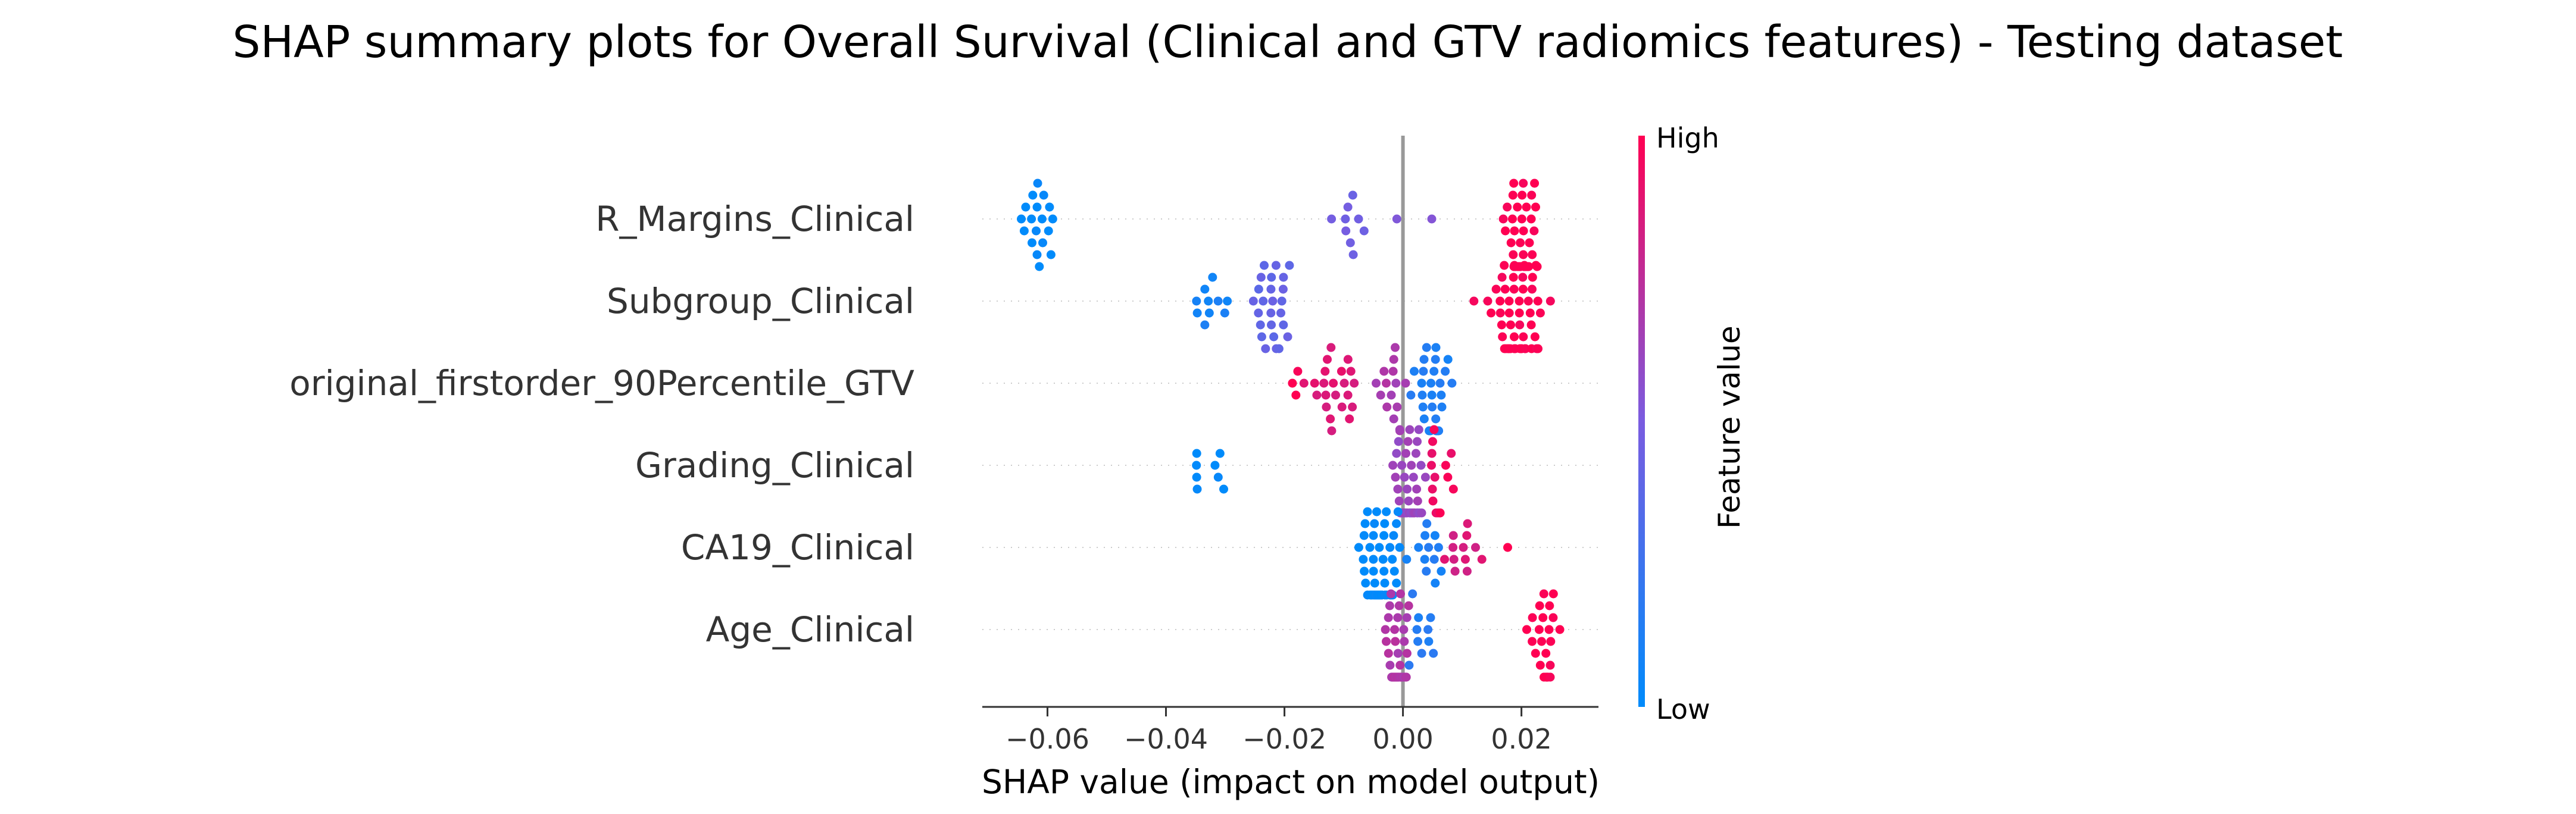  What do you see at coordinates (1284, 739) in the screenshot?
I see `x-tick-label: −0.02` at bounding box center [1284, 739].